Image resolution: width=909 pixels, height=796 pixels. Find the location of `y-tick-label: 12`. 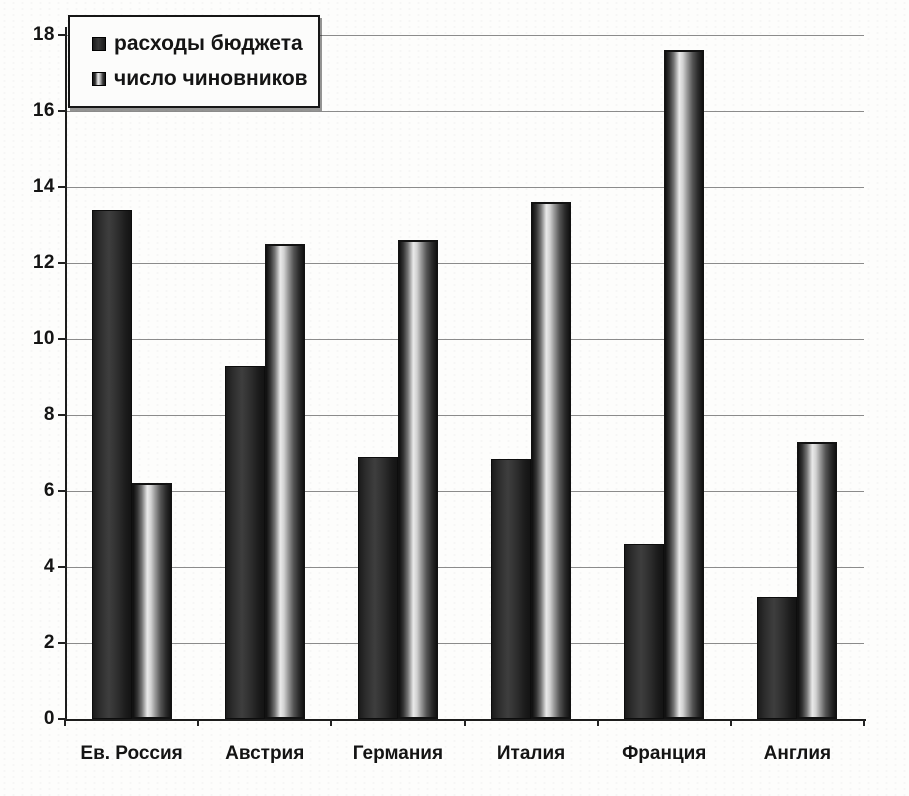

y-tick-label: 12 is located at coordinates (43, 262).